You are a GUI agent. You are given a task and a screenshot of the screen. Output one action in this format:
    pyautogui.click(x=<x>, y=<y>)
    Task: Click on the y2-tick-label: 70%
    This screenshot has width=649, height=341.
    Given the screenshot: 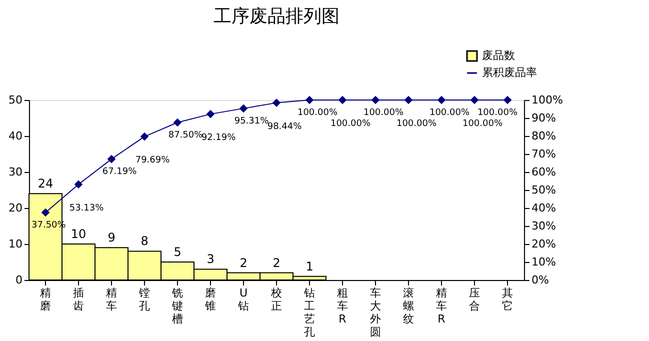 What is the action you would take?
    pyautogui.click(x=544, y=154)
    